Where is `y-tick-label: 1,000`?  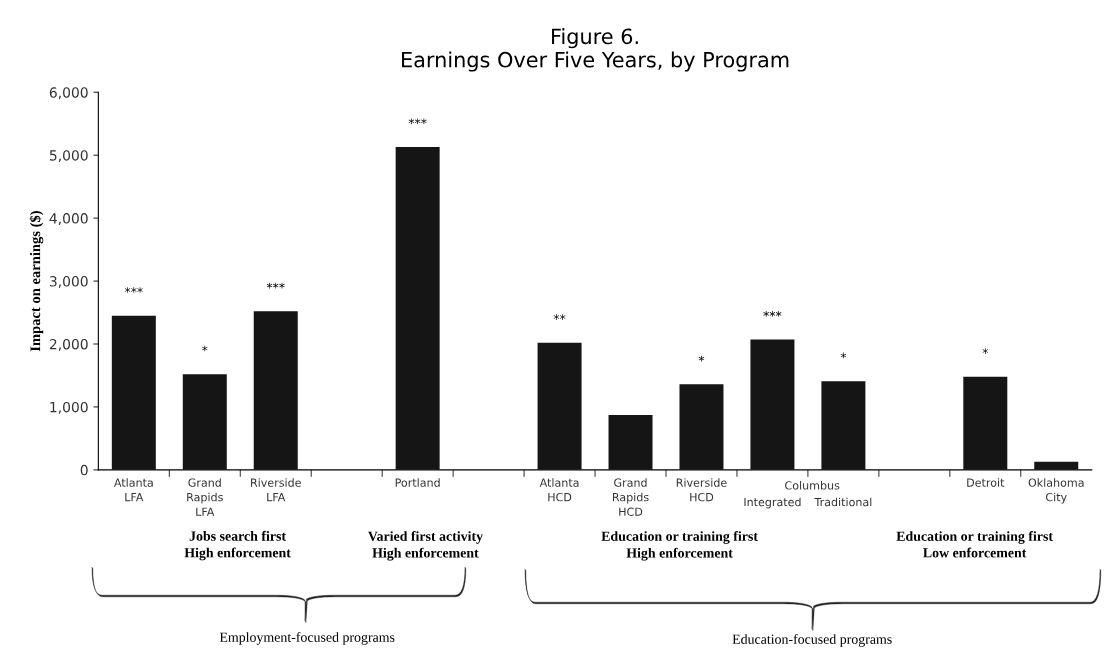
y-tick-label: 1,000 is located at coordinates (69, 407).